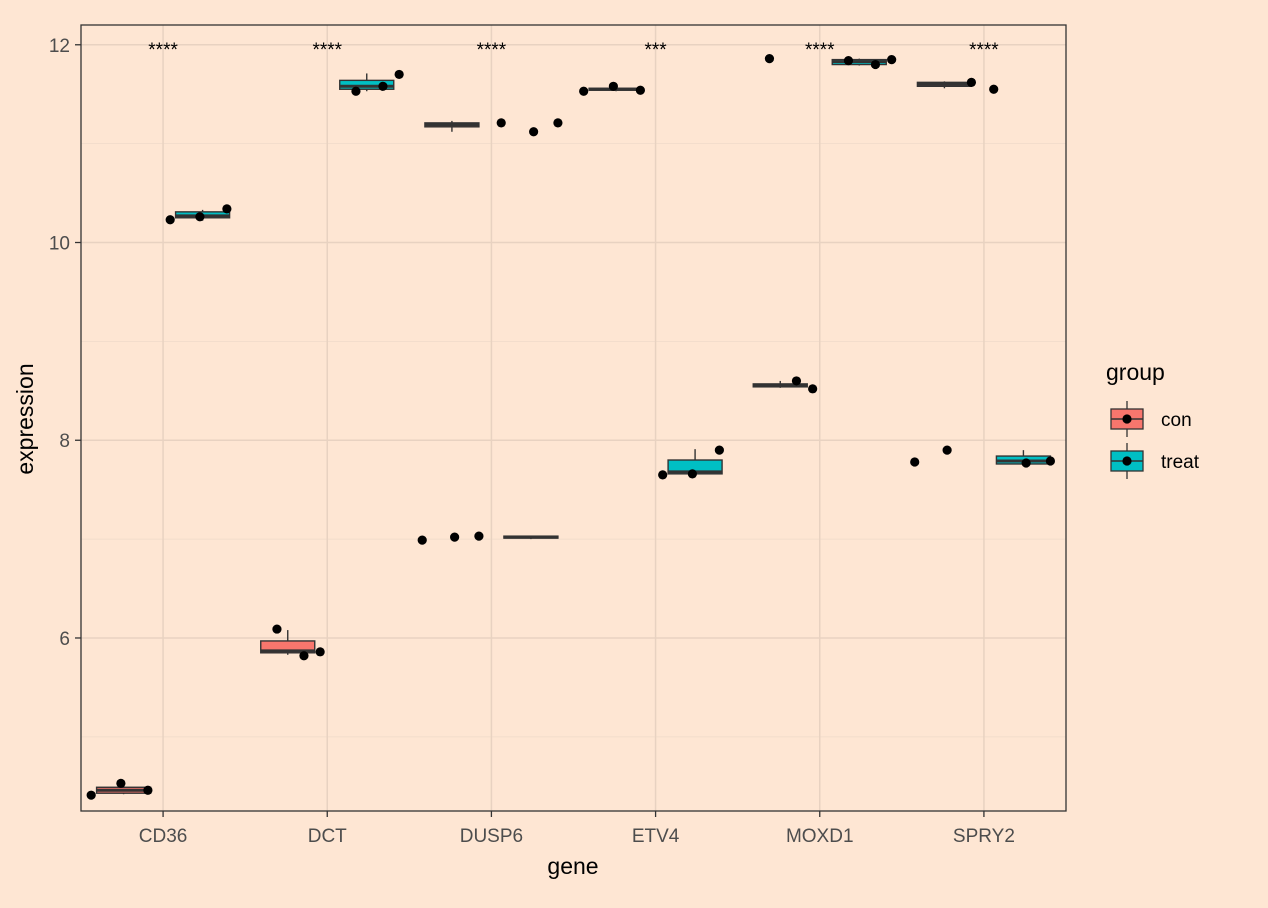  What do you see at coordinates (64, 441) in the screenshot?
I see `y-tick-label: 8` at bounding box center [64, 441].